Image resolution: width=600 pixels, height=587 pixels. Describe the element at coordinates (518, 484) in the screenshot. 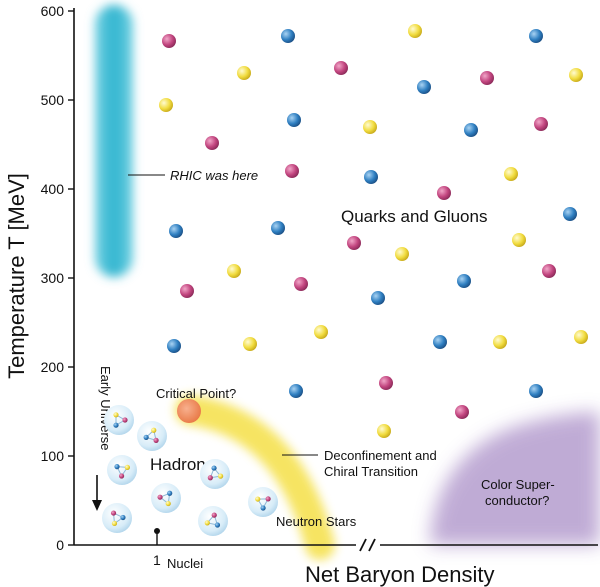

I see `color-superconductor-label-line1: Color Super-` at that location.